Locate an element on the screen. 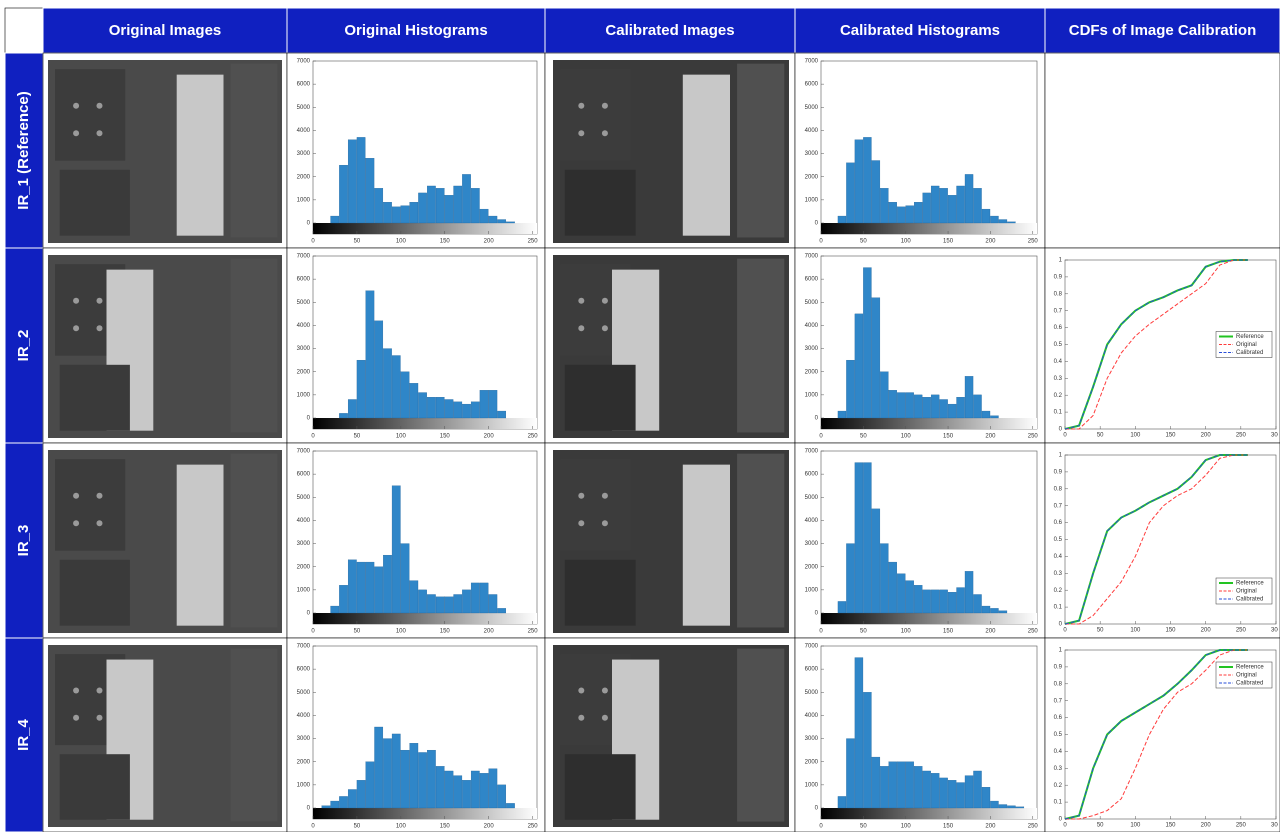  y-tick-label: 0.3 is located at coordinates (1058, 769).